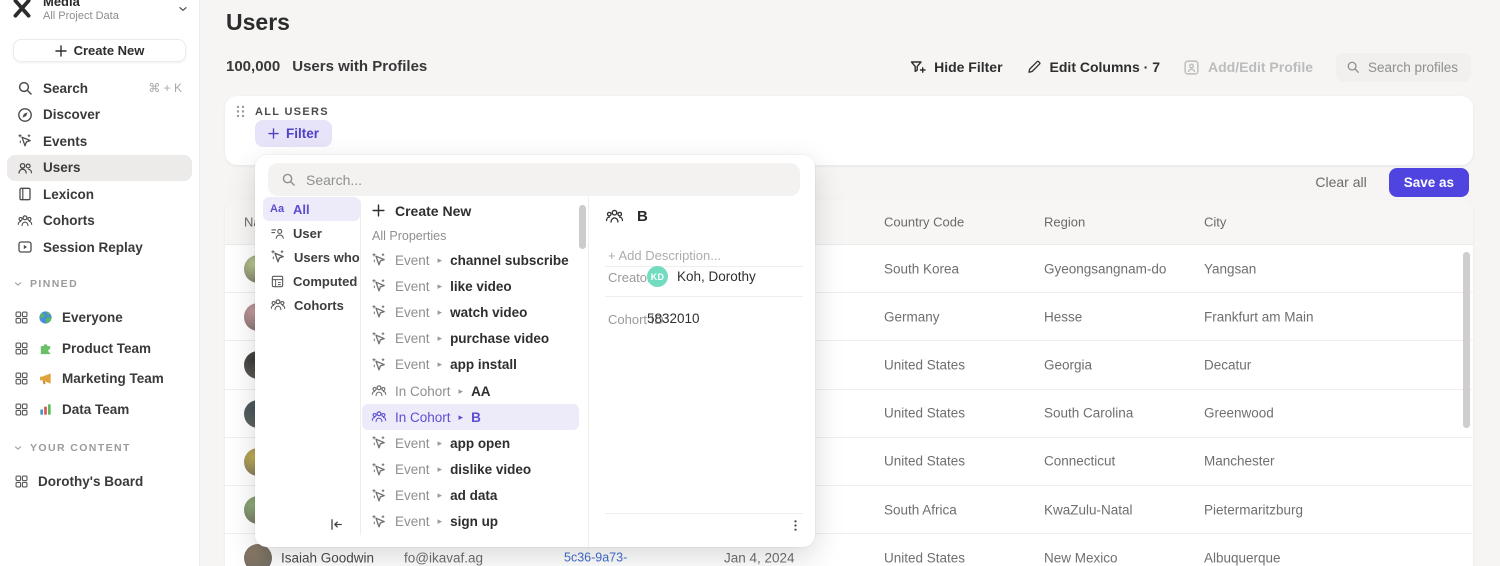  Describe the element at coordinates (1080, 461) in the screenshot. I see `cell-region: Connecticut` at that location.